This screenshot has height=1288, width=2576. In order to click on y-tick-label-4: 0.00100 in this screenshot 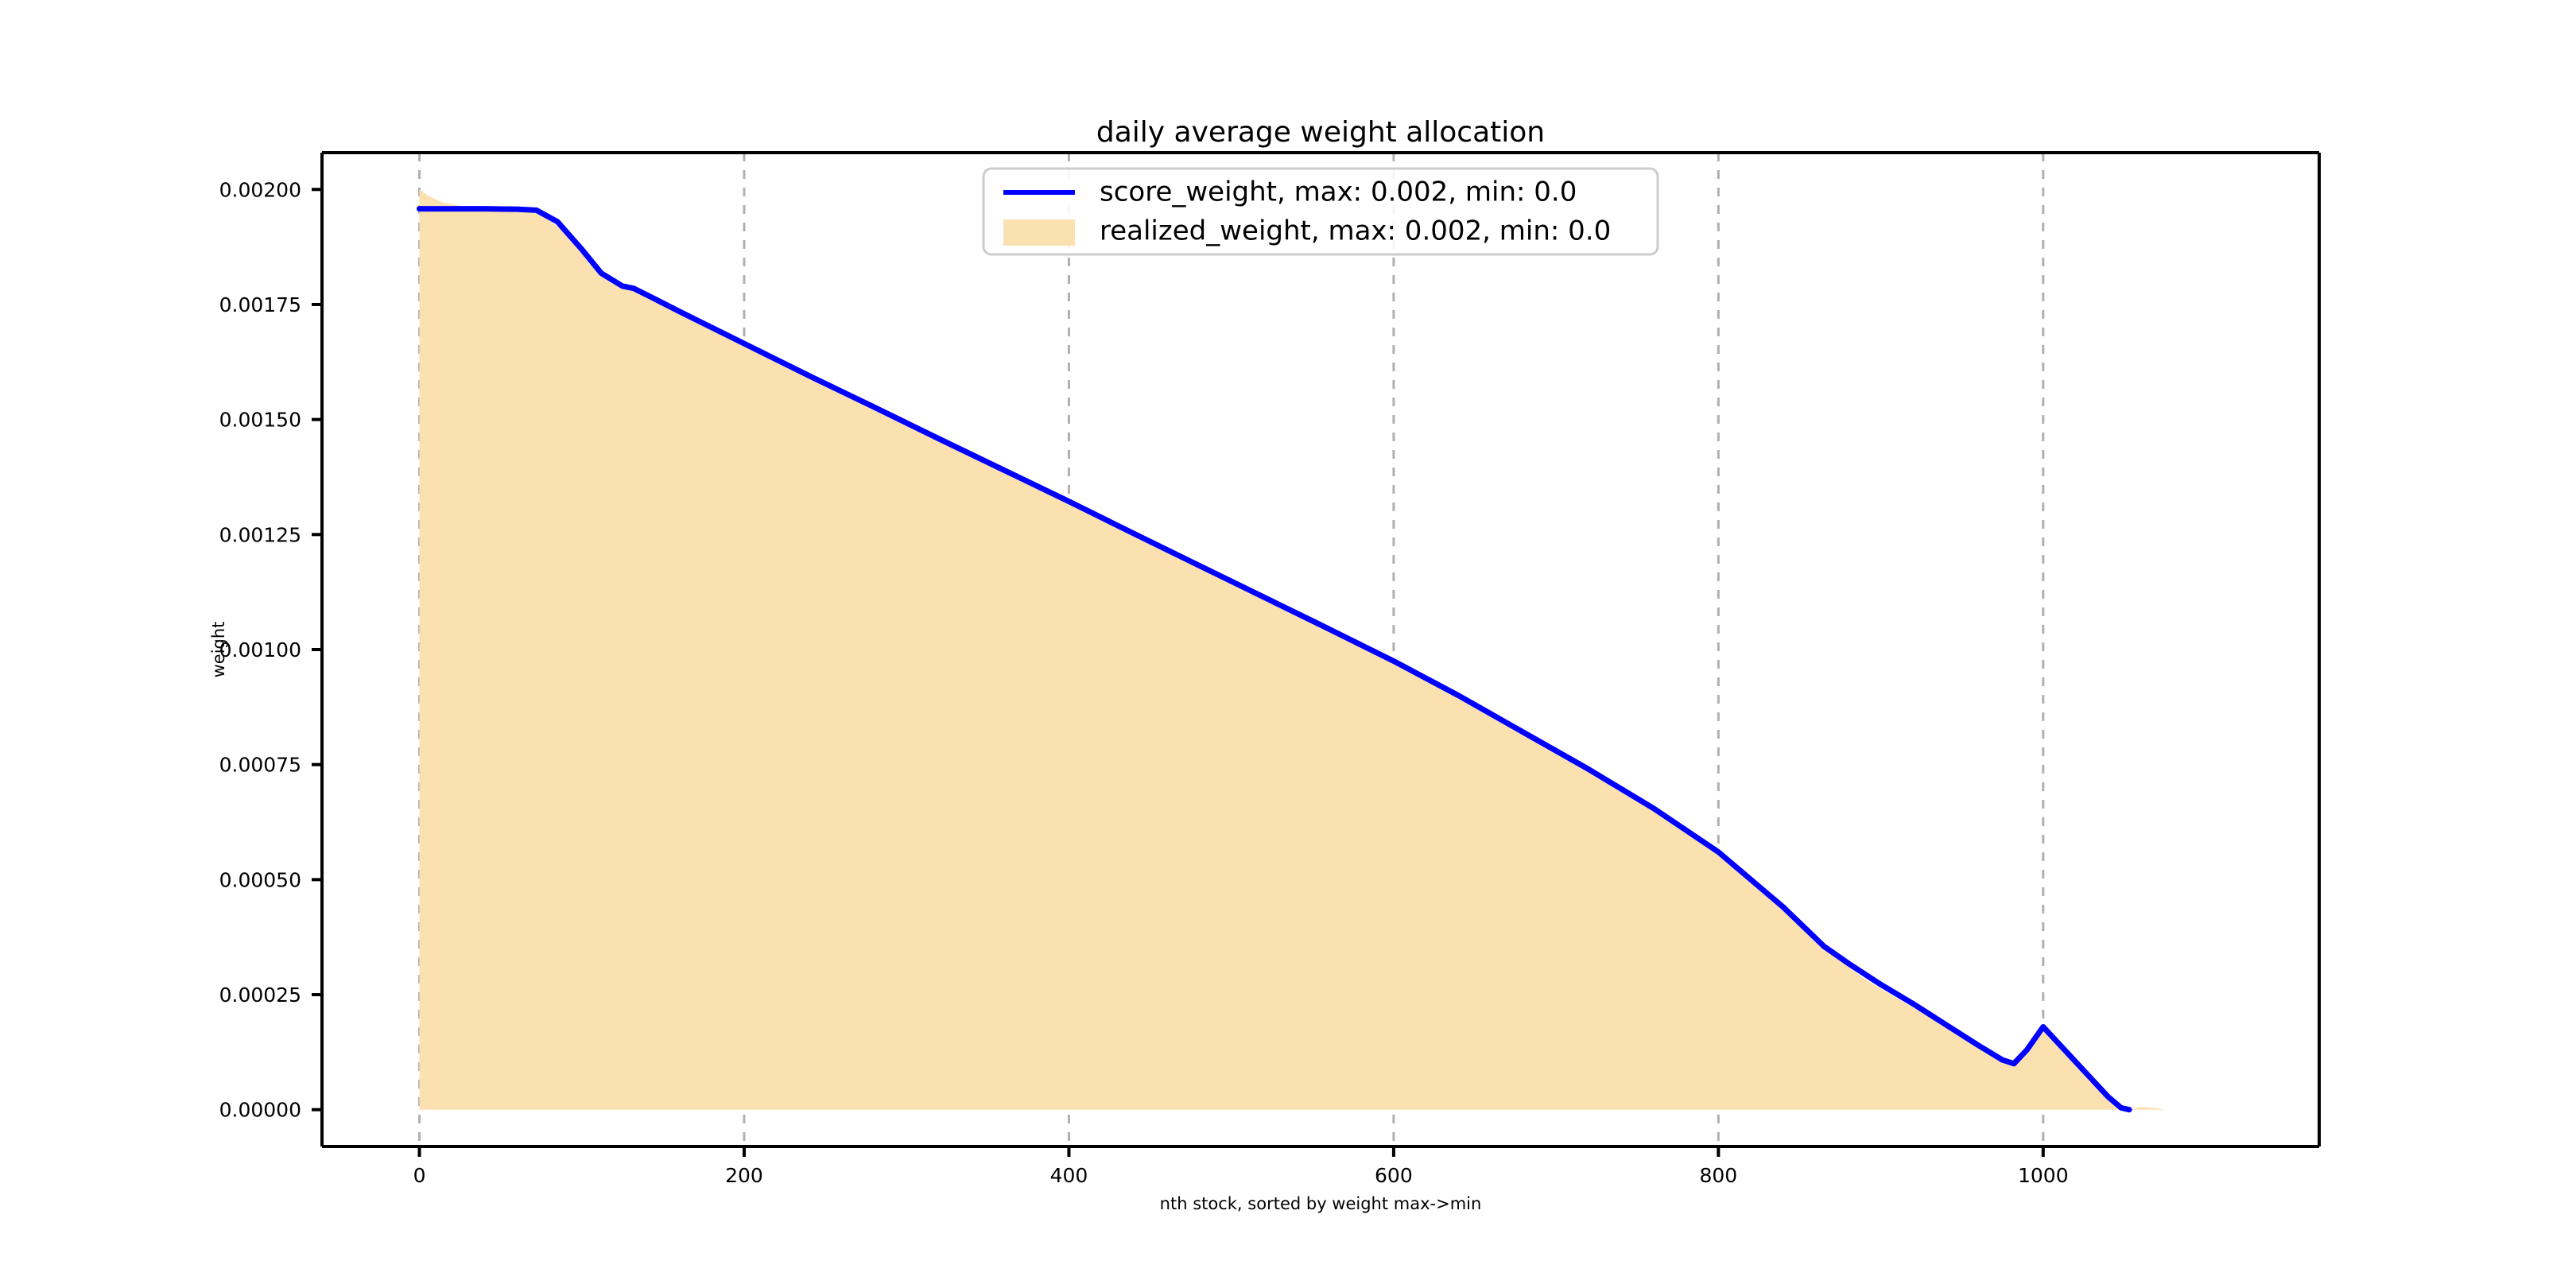, I will do `click(260, 649)`.